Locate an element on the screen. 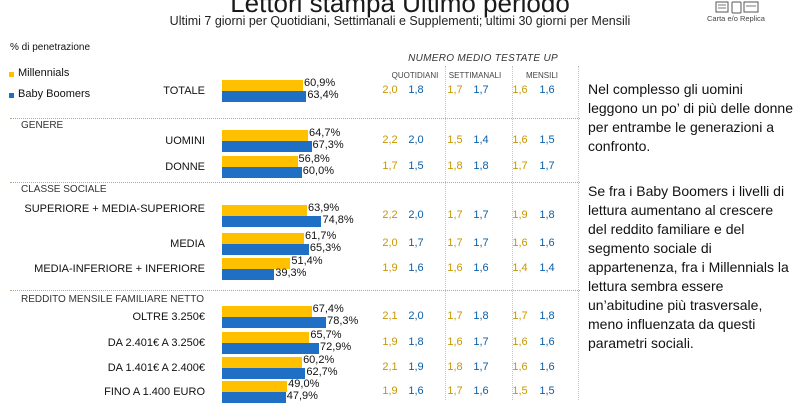 The width and height of the screenshot is (800, 403). value-quotidiani-millennials: 2,1 is located at coordinates (390, 367).